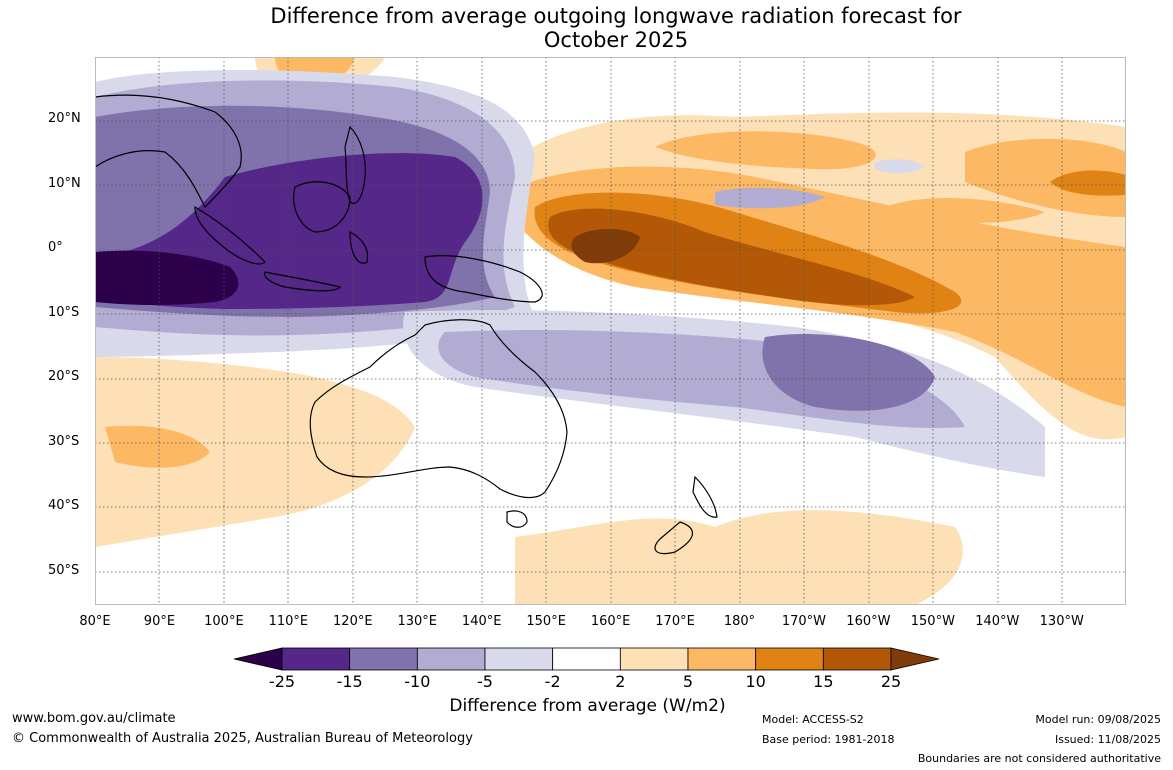 This screenshot has width=1173, height=770. I want to click on colorbar-extension-low, so click(258, 659).